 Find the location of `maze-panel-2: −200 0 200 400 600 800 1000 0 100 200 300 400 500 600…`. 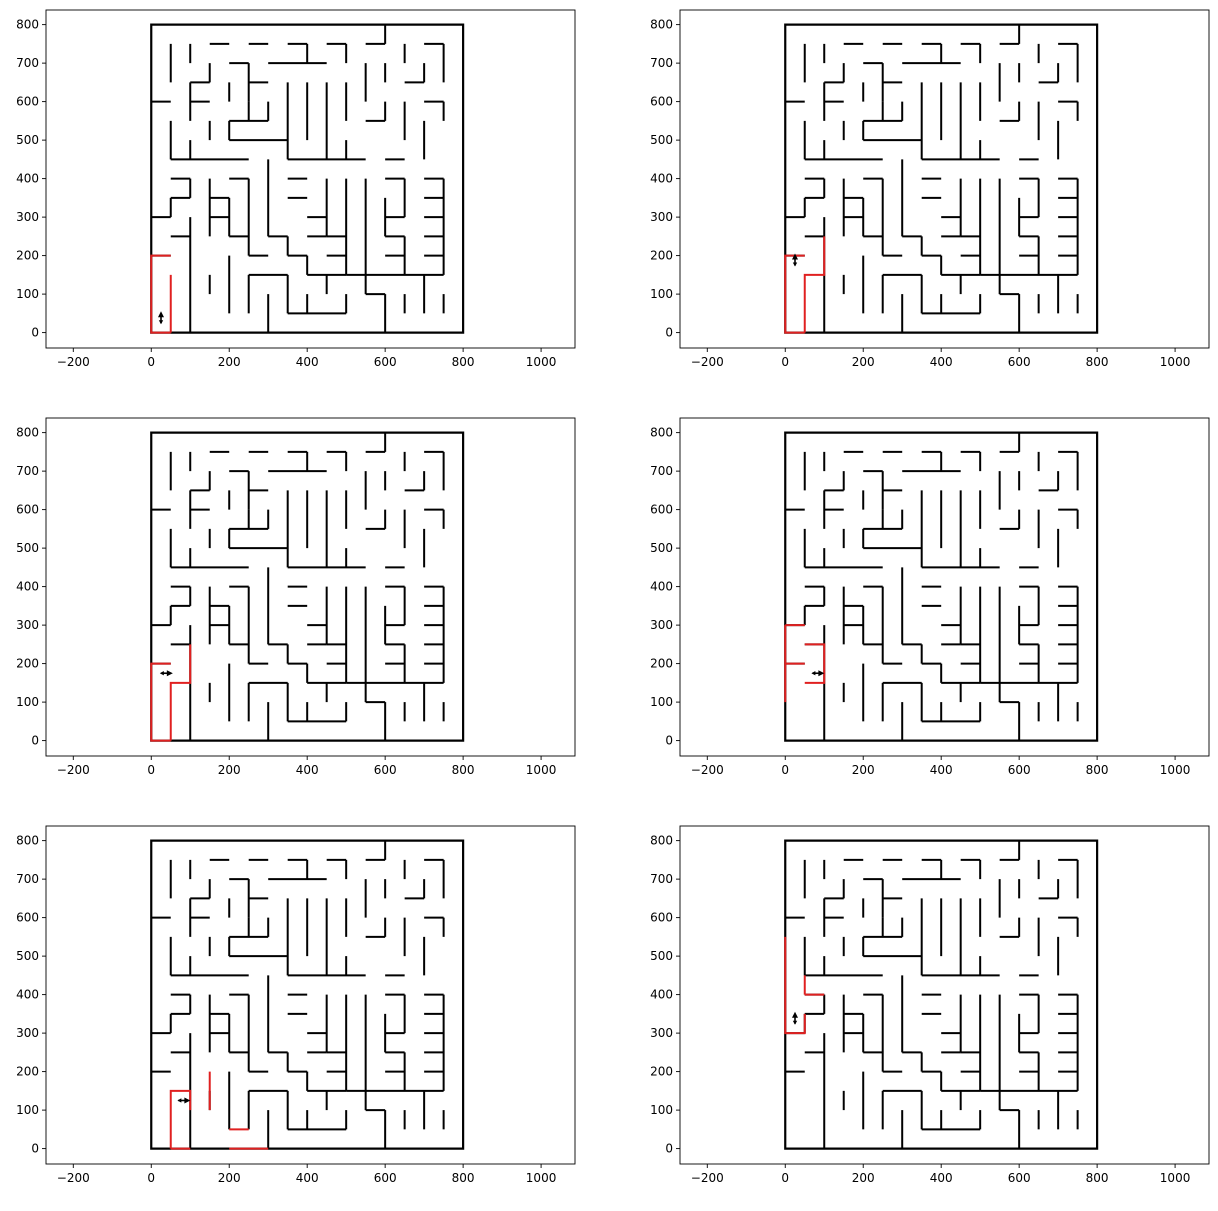

maze-panel-2: −200 0 200 400 600 800 1000 0 100 200 300 400 500 600… is located at coordinates (930, 189).